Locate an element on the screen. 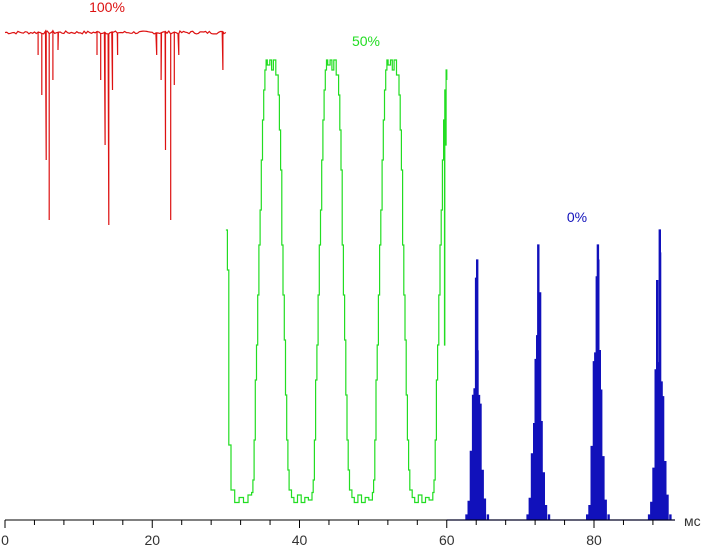 The height and width of the screenshot is (549, 703). x-tick-label: 0 is located at coordinates (5, 540).